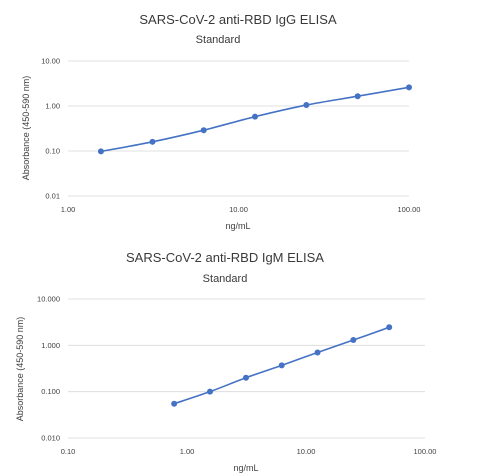 The image size is (489, 476). I want to click on chart-igm-xlabel: ng/mL, so click(245, 468).